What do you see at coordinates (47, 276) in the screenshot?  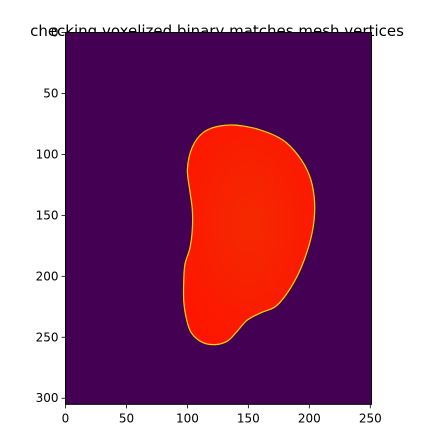 I see `y-tick-label: 200` at bounding box center [47, 276].